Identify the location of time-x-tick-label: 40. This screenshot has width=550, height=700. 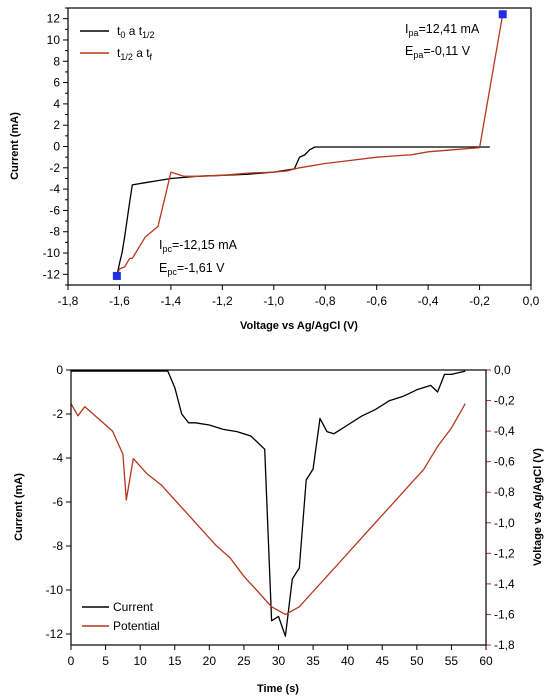
(348, 661).